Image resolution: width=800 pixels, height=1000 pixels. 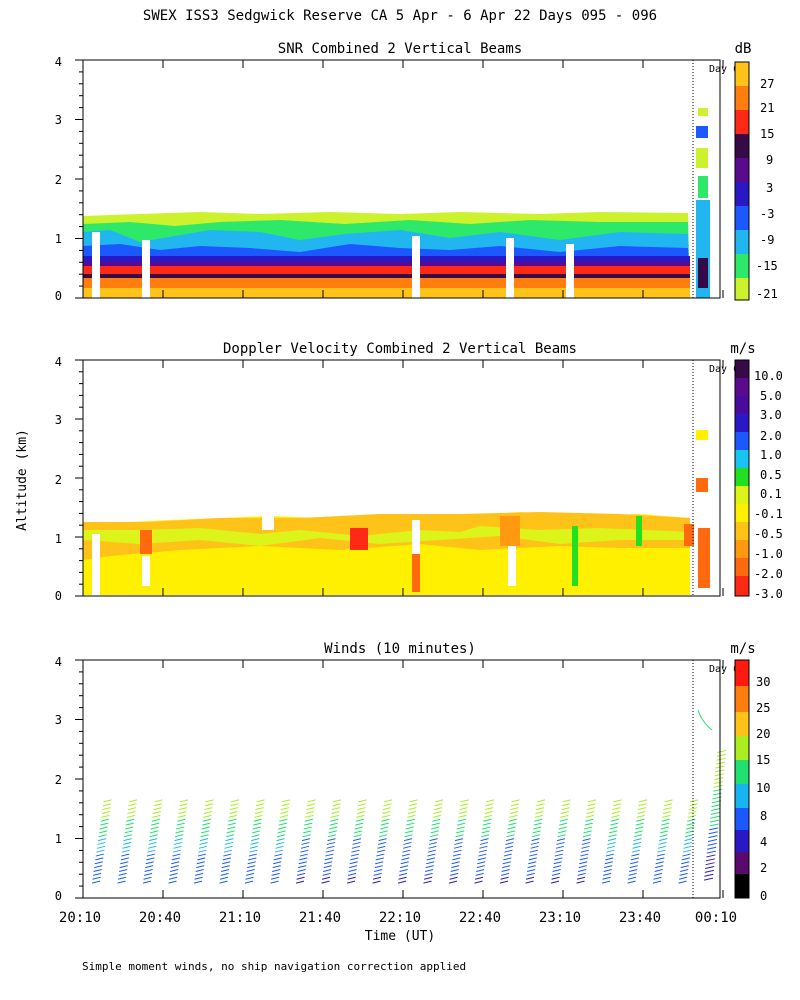 I want to click on doppler-colorbar-label: -3.0, so click(x=768, y=594).